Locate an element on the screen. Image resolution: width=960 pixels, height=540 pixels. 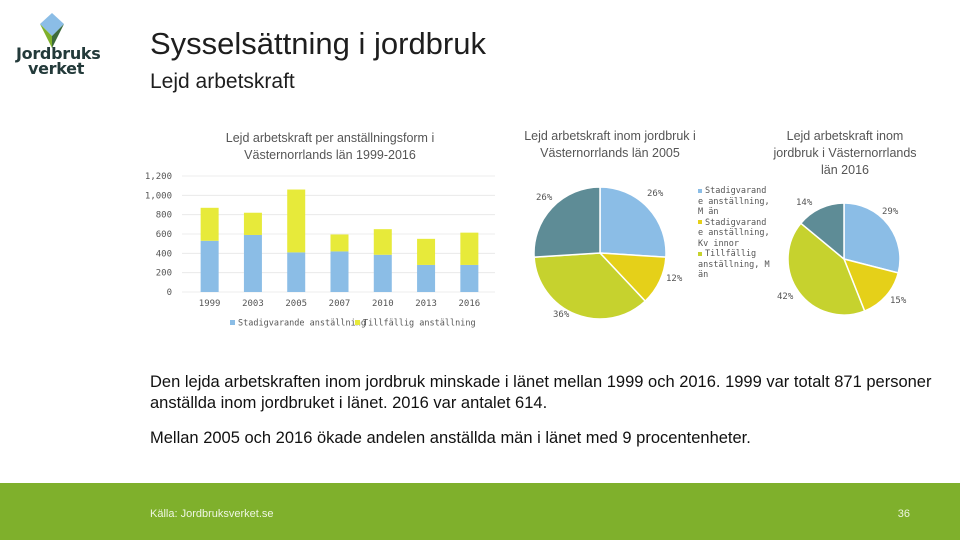
legend-item: Stadigvarand e anställning, Kv innor is located at coordinates (734, 234).